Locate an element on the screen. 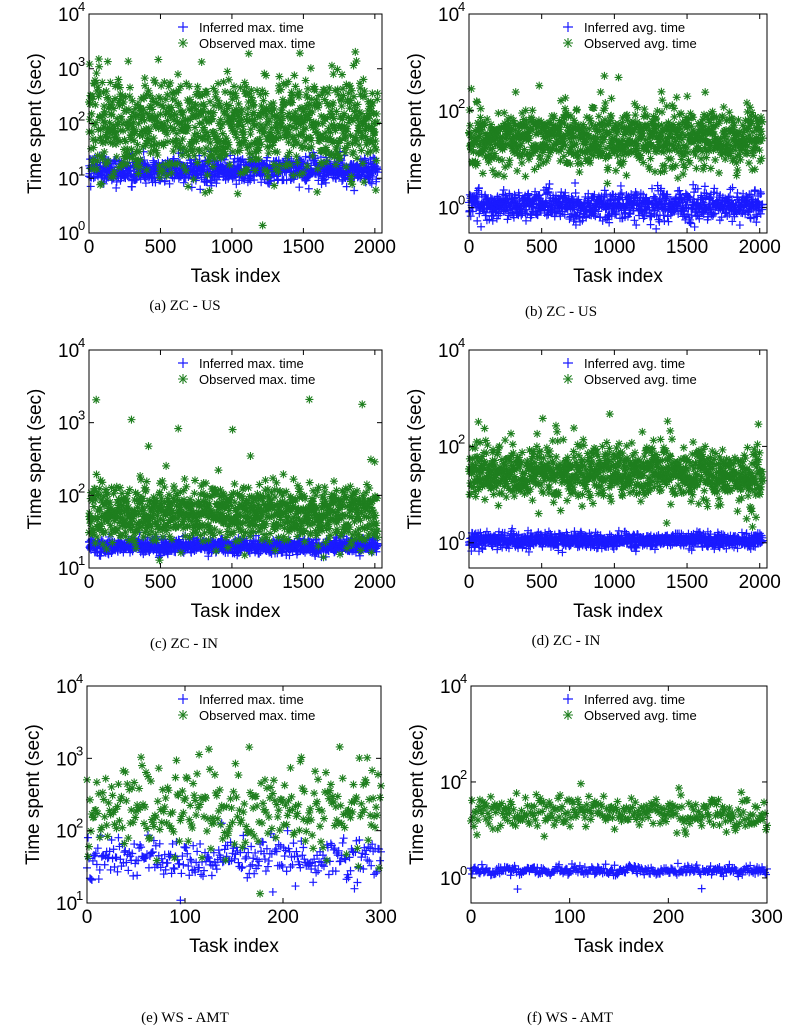 The width and height of the screenshot is (800, 1033). y-tick-exponent: 2 is located at coordinates (81, 116).